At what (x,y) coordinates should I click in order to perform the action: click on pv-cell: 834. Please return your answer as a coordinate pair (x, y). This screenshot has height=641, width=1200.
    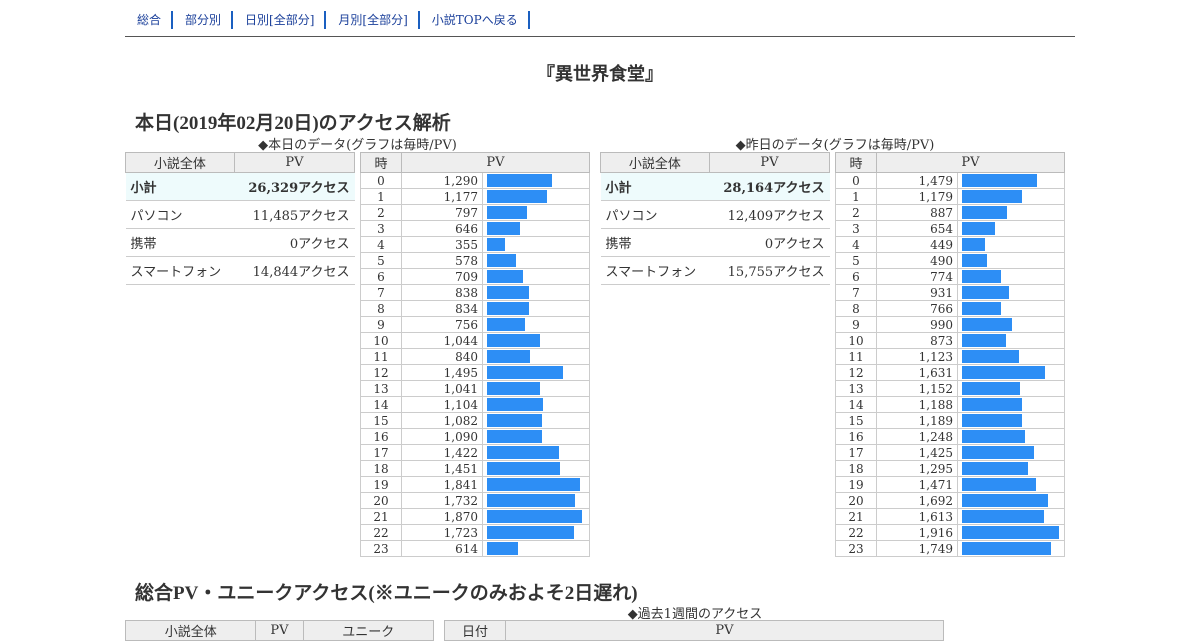
    Looking at the image, I should click on (442, 308).